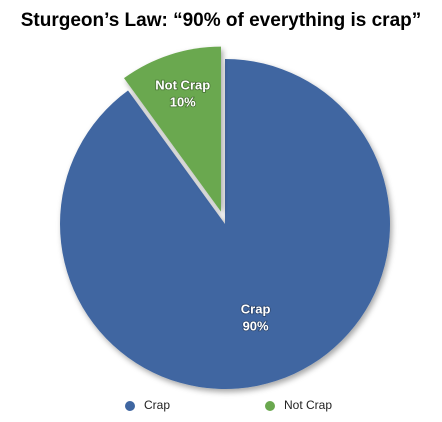 The image size is (442, 422). Describe the element at coordinates (182, 84) in the screenshot. I see `slice-label: Not Crap` at that location.